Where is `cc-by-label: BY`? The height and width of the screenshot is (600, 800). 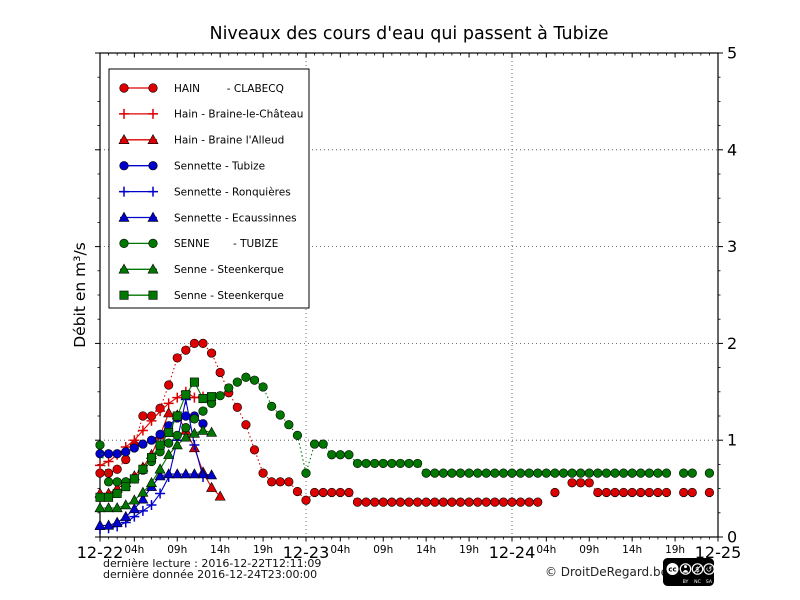 cc-by-label: BY is located at coordinates (686, 582).